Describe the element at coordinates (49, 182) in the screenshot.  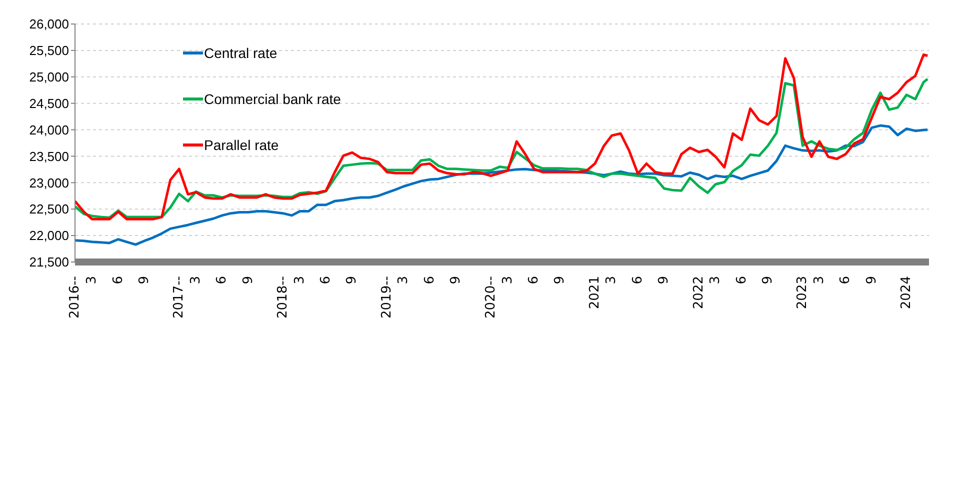
I see `y-tick-label: 23,000` at that location.